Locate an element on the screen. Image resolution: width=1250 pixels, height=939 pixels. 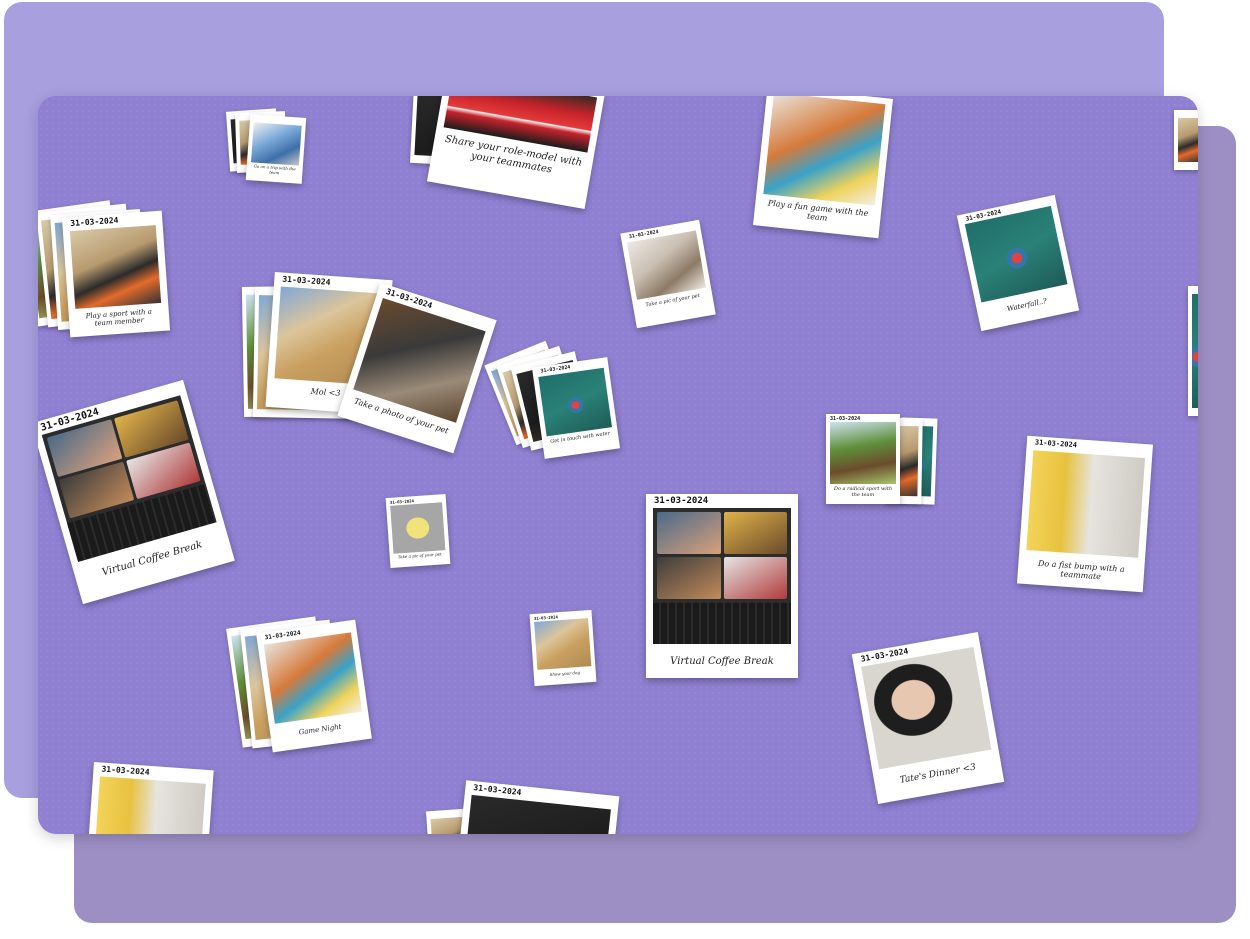
photo-card-get-in-touch: 31-03-2024 Get in touch with water is located at coordinates (576, 408).